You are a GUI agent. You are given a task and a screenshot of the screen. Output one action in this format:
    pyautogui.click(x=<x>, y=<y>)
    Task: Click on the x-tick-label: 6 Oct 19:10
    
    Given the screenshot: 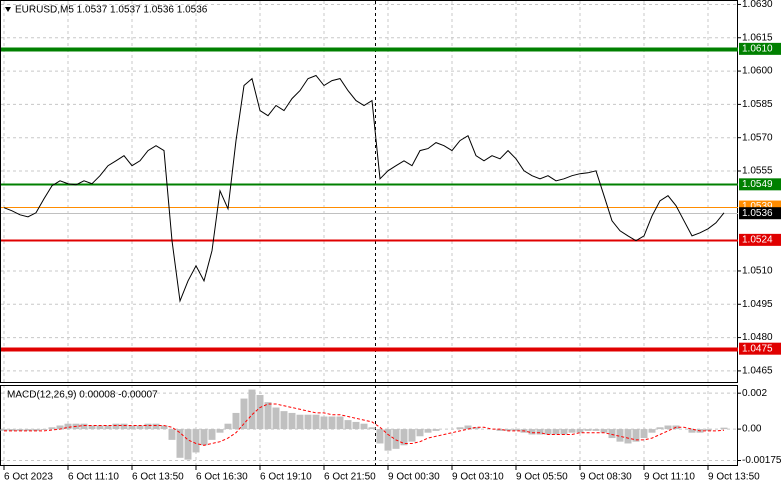 What is the action you would take?
    pyautogui.click(x=286, y=477)
    